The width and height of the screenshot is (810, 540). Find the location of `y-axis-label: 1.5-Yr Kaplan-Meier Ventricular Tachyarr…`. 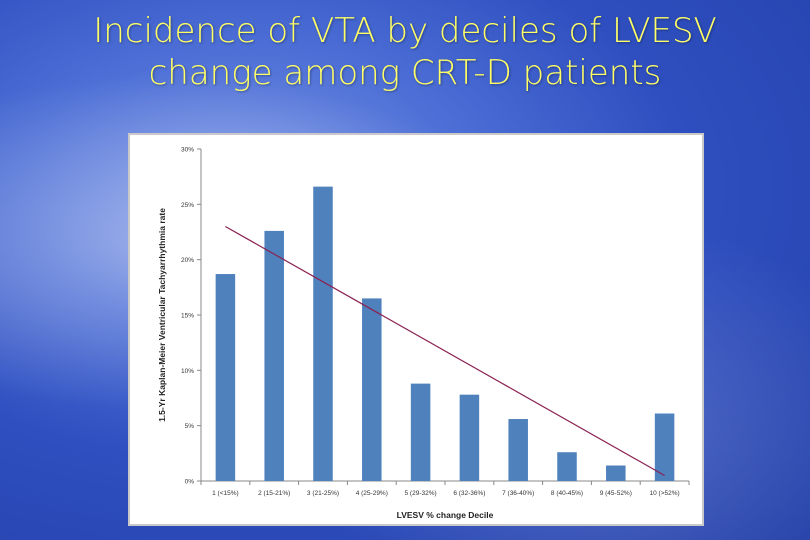

y-axis-label: 1.5-Yr Kaplan-Meier Ventricular Tachyarr… is located at coordinates (162, 315).